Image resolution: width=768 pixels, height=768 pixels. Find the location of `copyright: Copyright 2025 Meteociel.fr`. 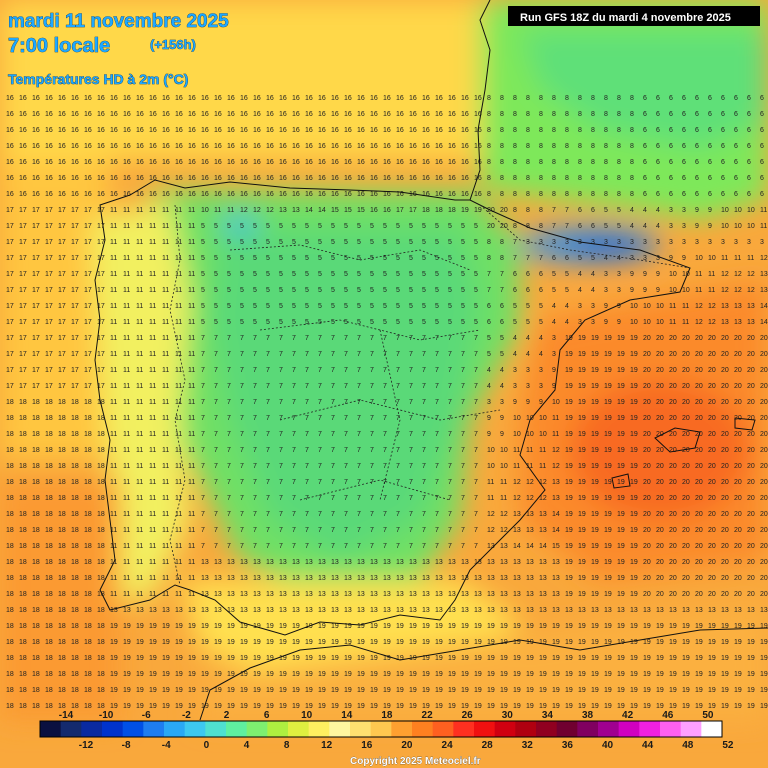

copyright: Copyright 2025 Meteociel.fr is located at coordinates (415, 761).